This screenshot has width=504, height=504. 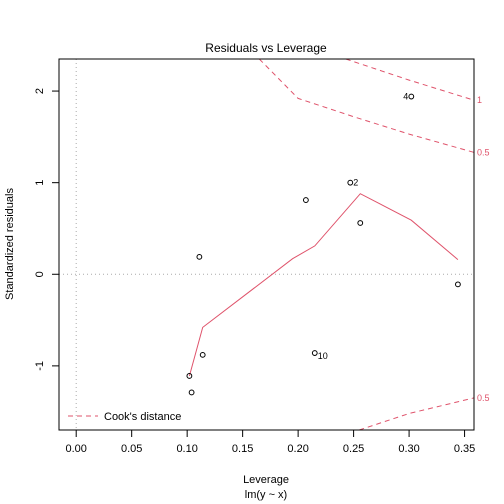 I want to click on model-formula-label: lm(y ~ x), so click(x=266, y=495).